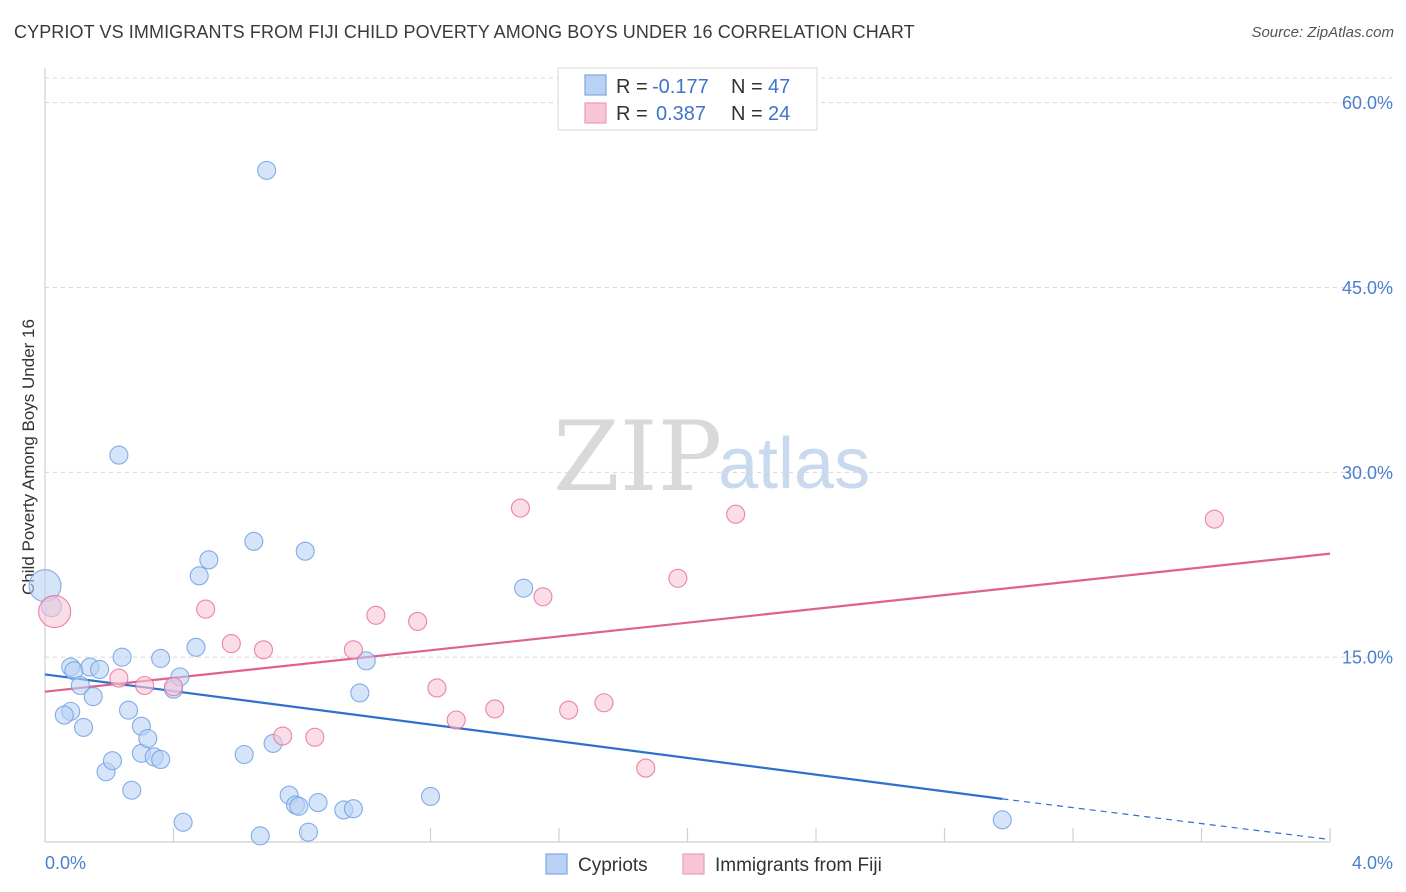 Image resolution: width=1406 pixels, height=892 pixels. I want to click on bottom-legend-swatch-fiji, so click(693, 864).